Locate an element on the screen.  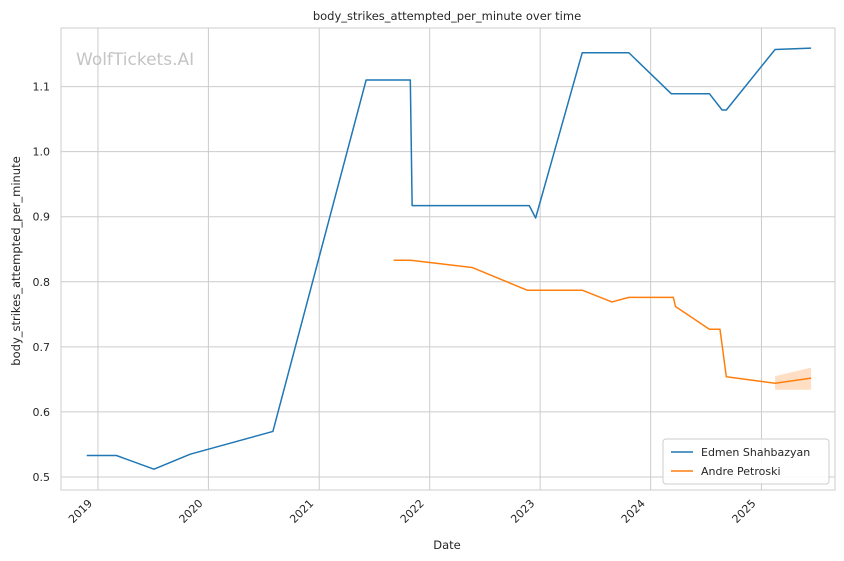
x-axis-ticks: 2019 2020 2021 2022 2023 2024 2025 is located at coordinates (412, 511).